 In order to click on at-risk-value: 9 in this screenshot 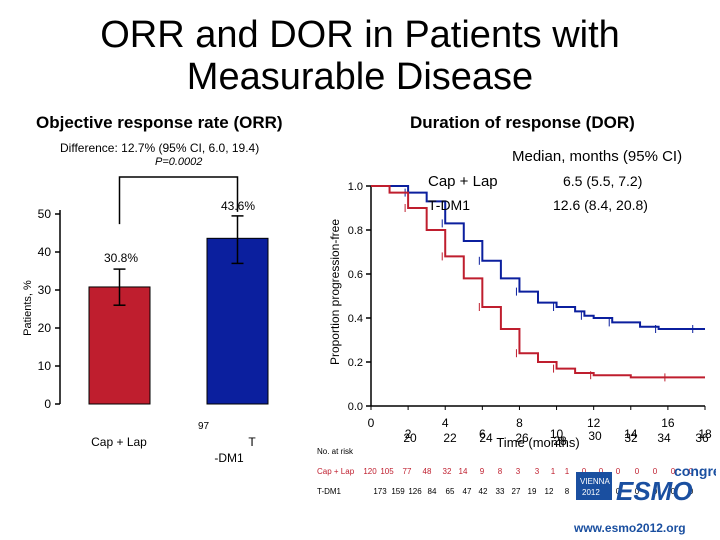, I will do `click(482, 471)`.